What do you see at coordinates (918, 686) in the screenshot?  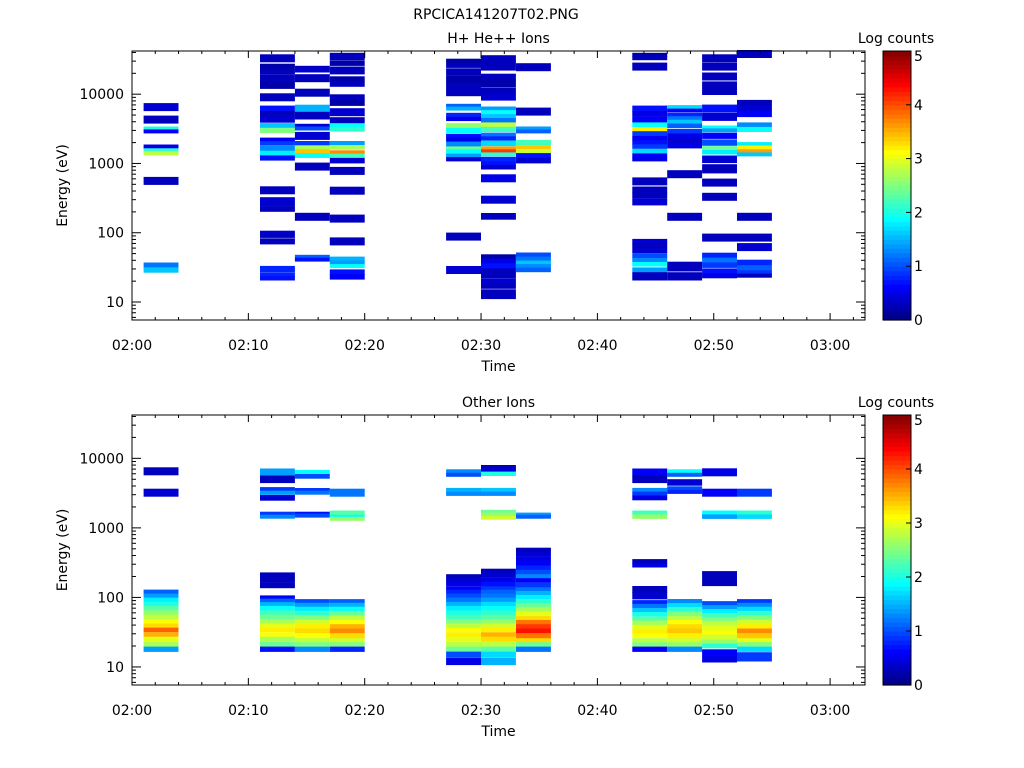 I see `colorbar-tick-label: 0` at bounding box center [918, 686].